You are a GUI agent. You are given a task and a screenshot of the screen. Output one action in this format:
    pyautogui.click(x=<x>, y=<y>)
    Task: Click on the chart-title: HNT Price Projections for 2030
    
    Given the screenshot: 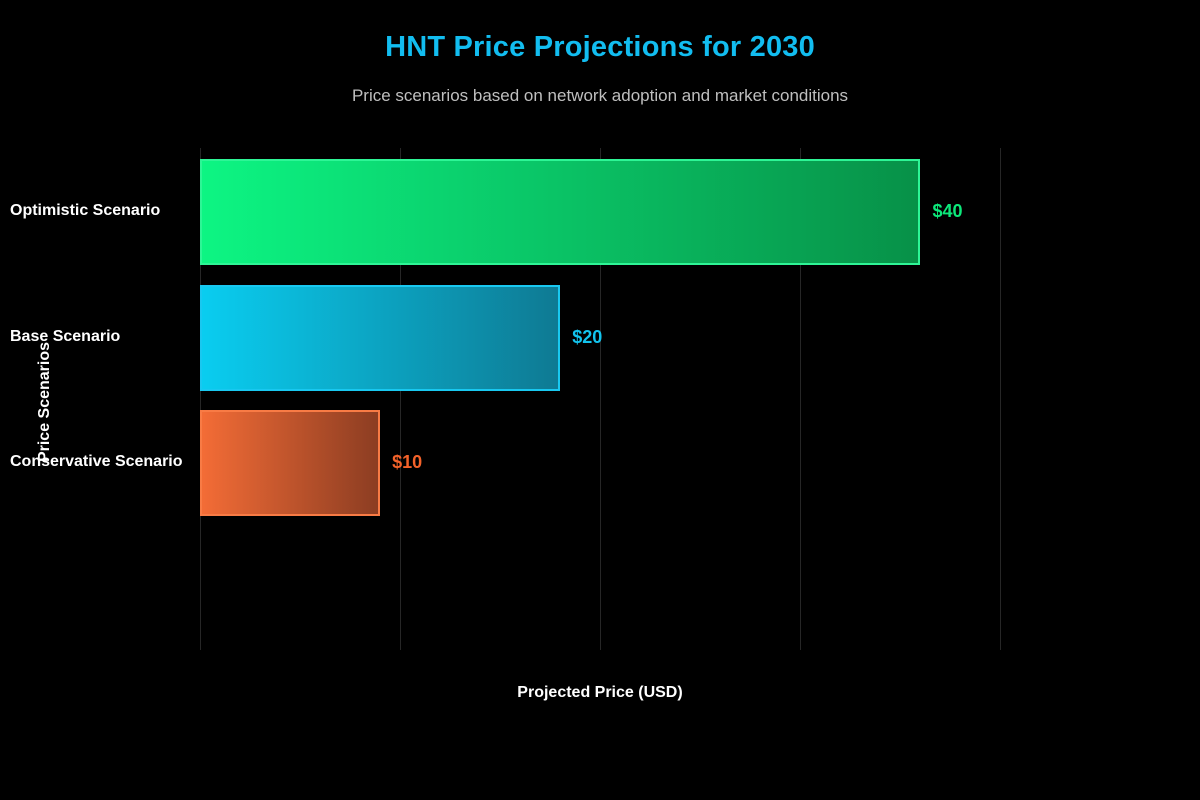 What is the action you would take?
    pyautogui.click(x=600, y=47)
    